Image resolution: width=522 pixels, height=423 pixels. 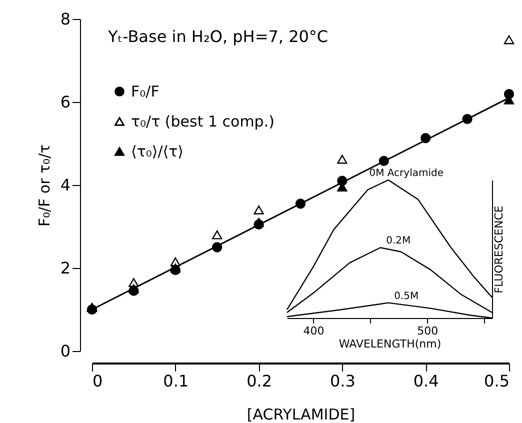 What do you see at coordinates (97, 381) in the screenshot?
I see `x-tick-label: 0` at bounding box center [97, 381].